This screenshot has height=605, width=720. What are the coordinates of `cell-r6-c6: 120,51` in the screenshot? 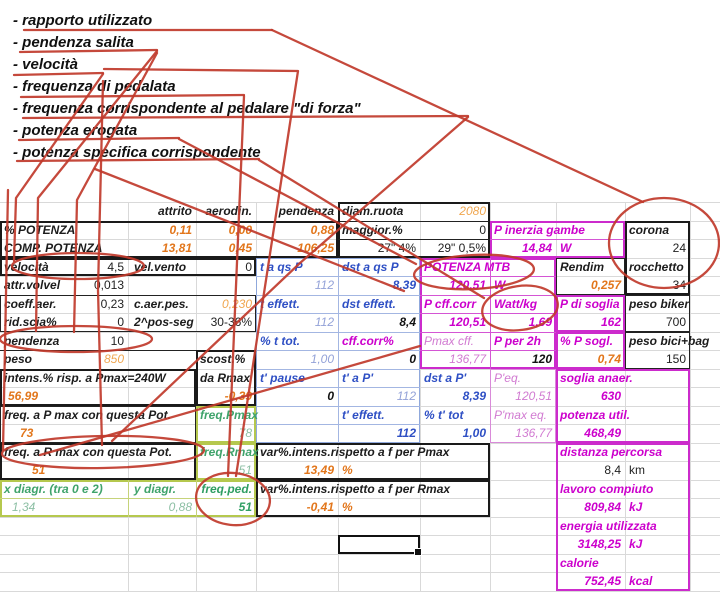 It's located at (467, 322).